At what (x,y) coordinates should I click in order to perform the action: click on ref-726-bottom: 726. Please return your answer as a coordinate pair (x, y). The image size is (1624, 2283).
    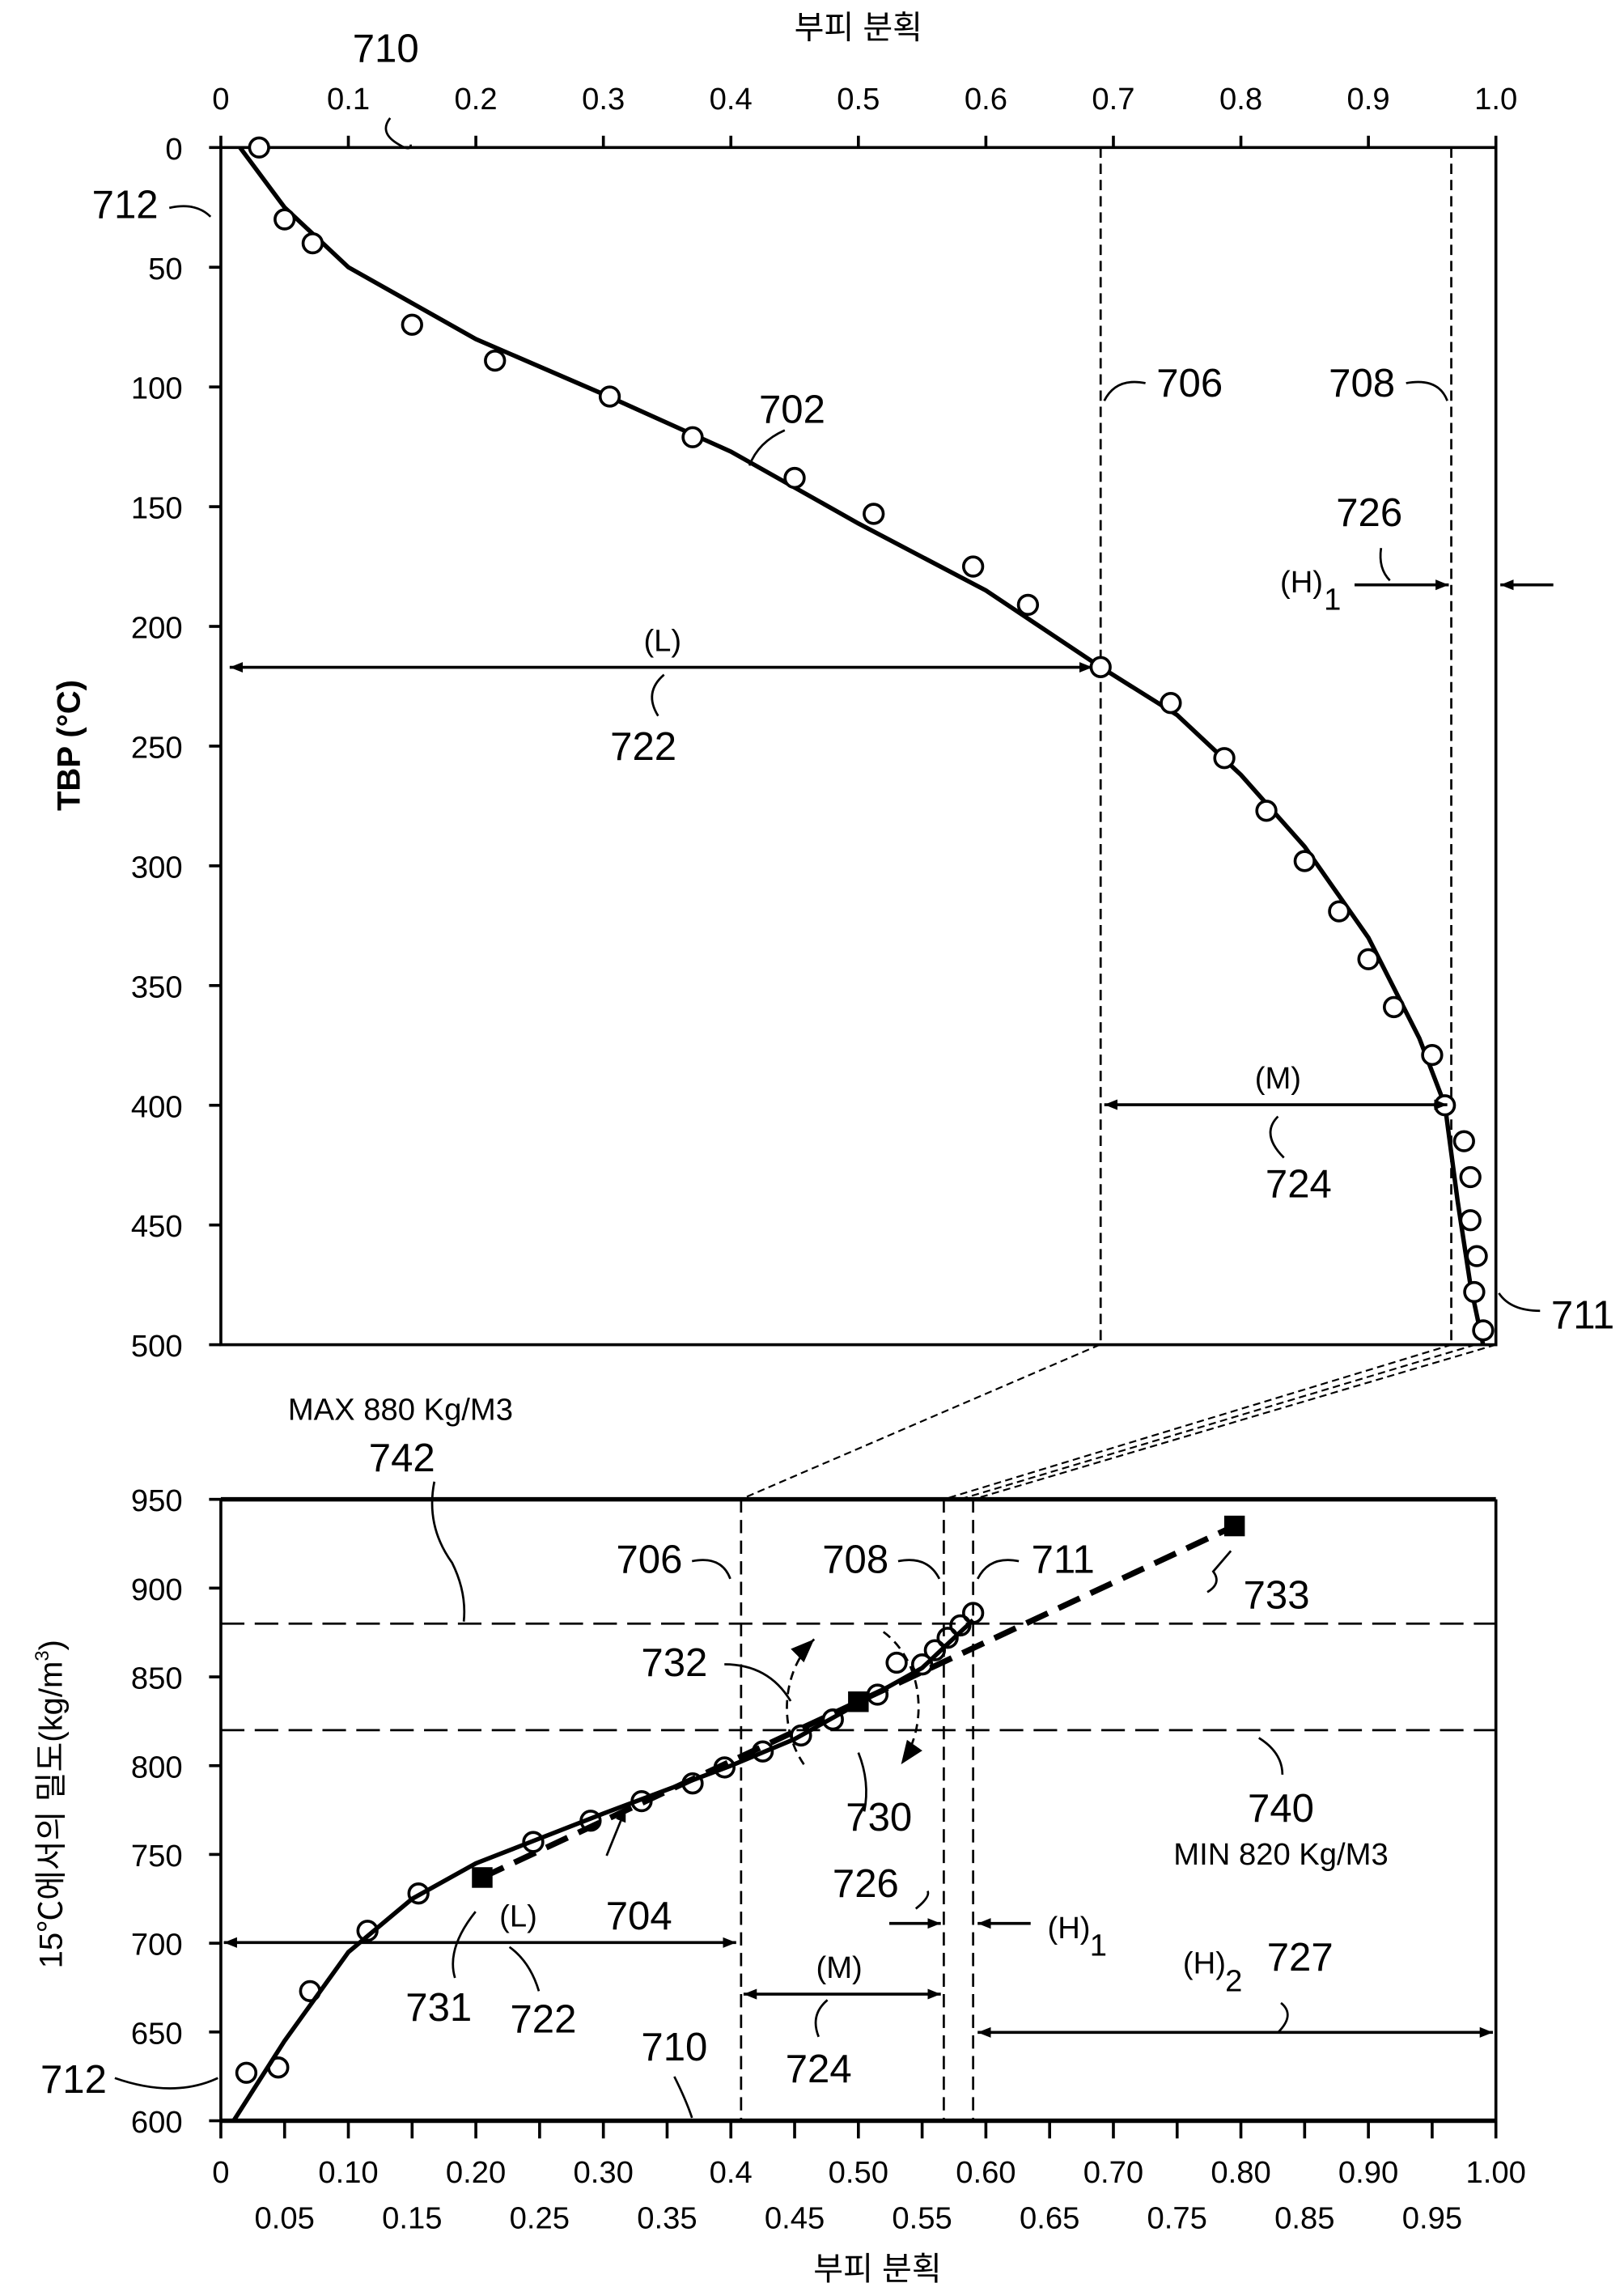
    Looking at the image, I should click on (866, 1884).